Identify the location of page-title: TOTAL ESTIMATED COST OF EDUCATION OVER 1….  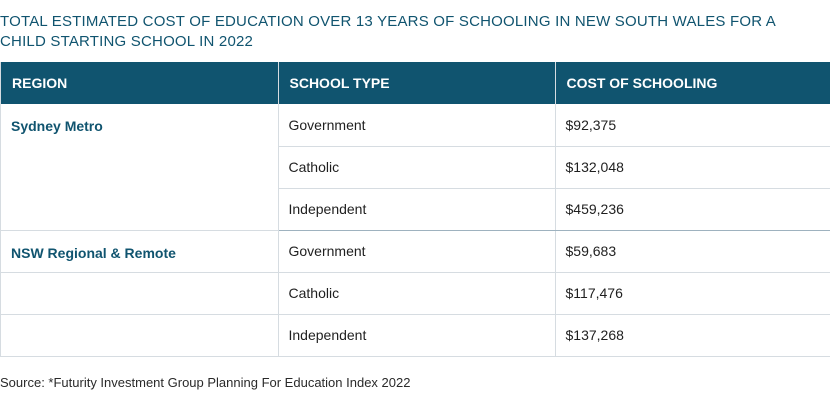
(388, 31).